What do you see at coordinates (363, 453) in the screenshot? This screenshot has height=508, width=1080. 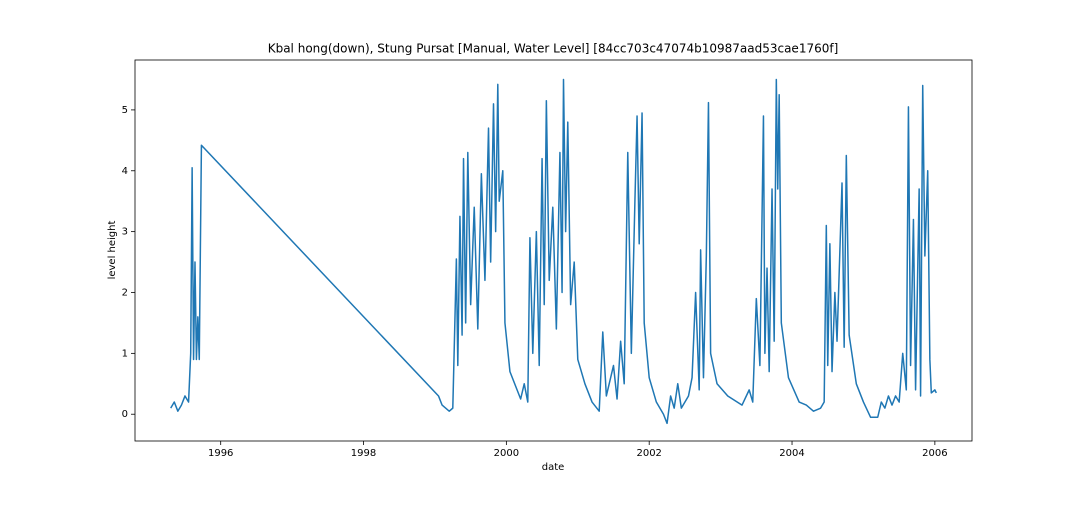 I see `x-tick-label: 1998` at bounding box center [363, 453].